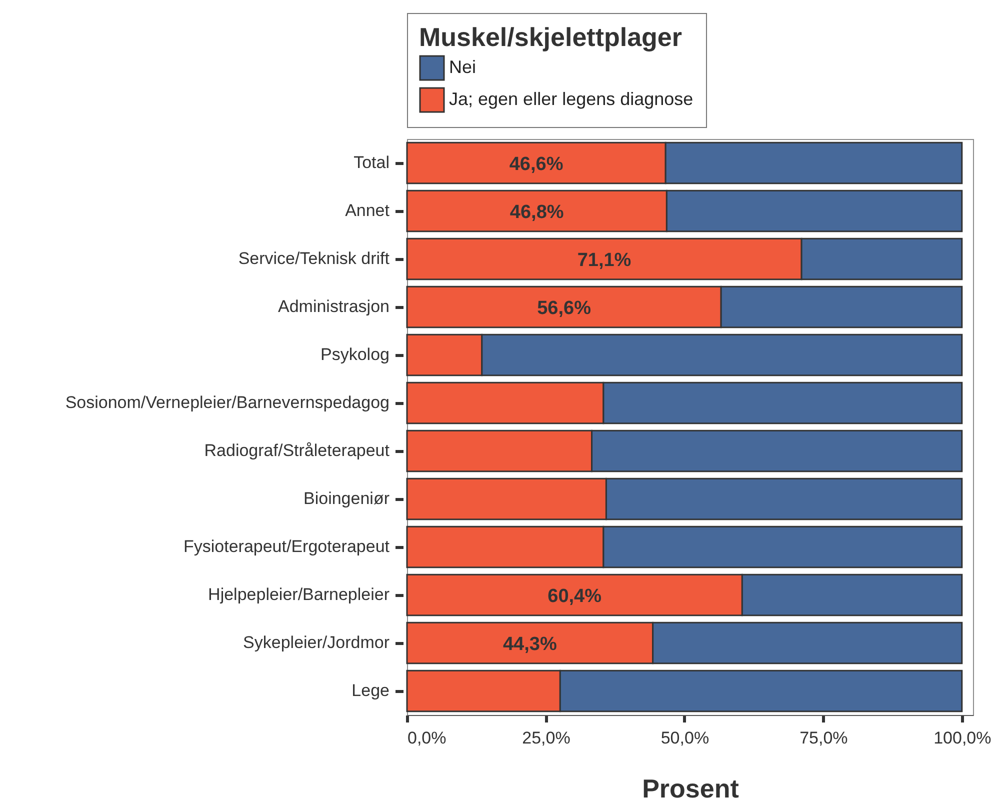 This screenshot has width=996, height=804. I want to click on legend-label: Ja; egen eller legens diagnose, so click(571, 99).